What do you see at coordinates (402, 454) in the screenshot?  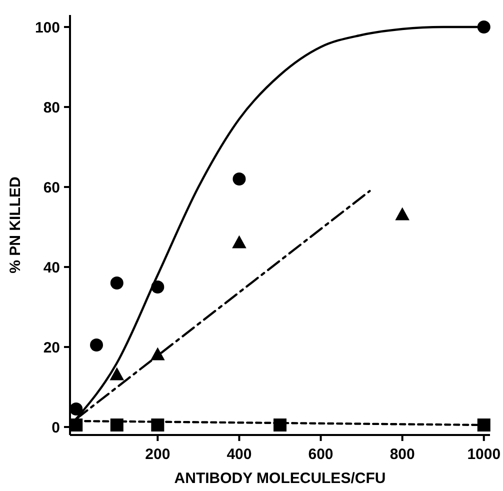 I see `x-tick-label: 800` at bounding box center [402, 454].